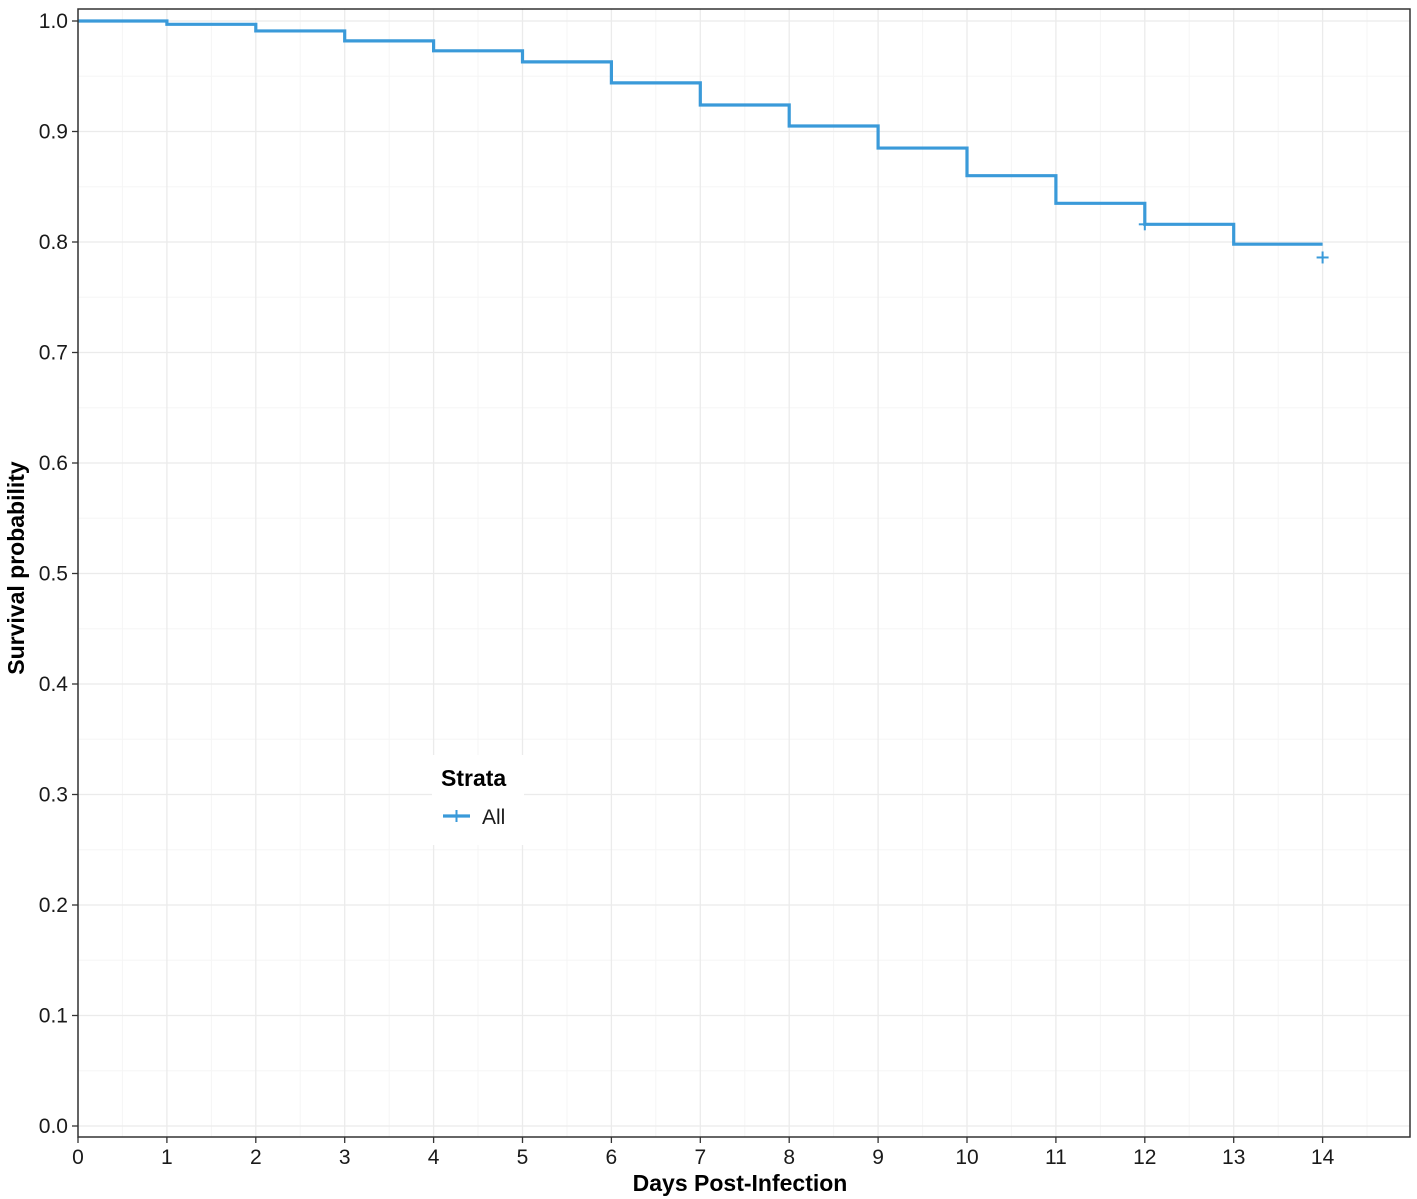 This screenshot has width=1417, height=1199. Describe the element at coordinates (54, 684) in the screenshot. I see `y-tick-label: 0.4` at that location.